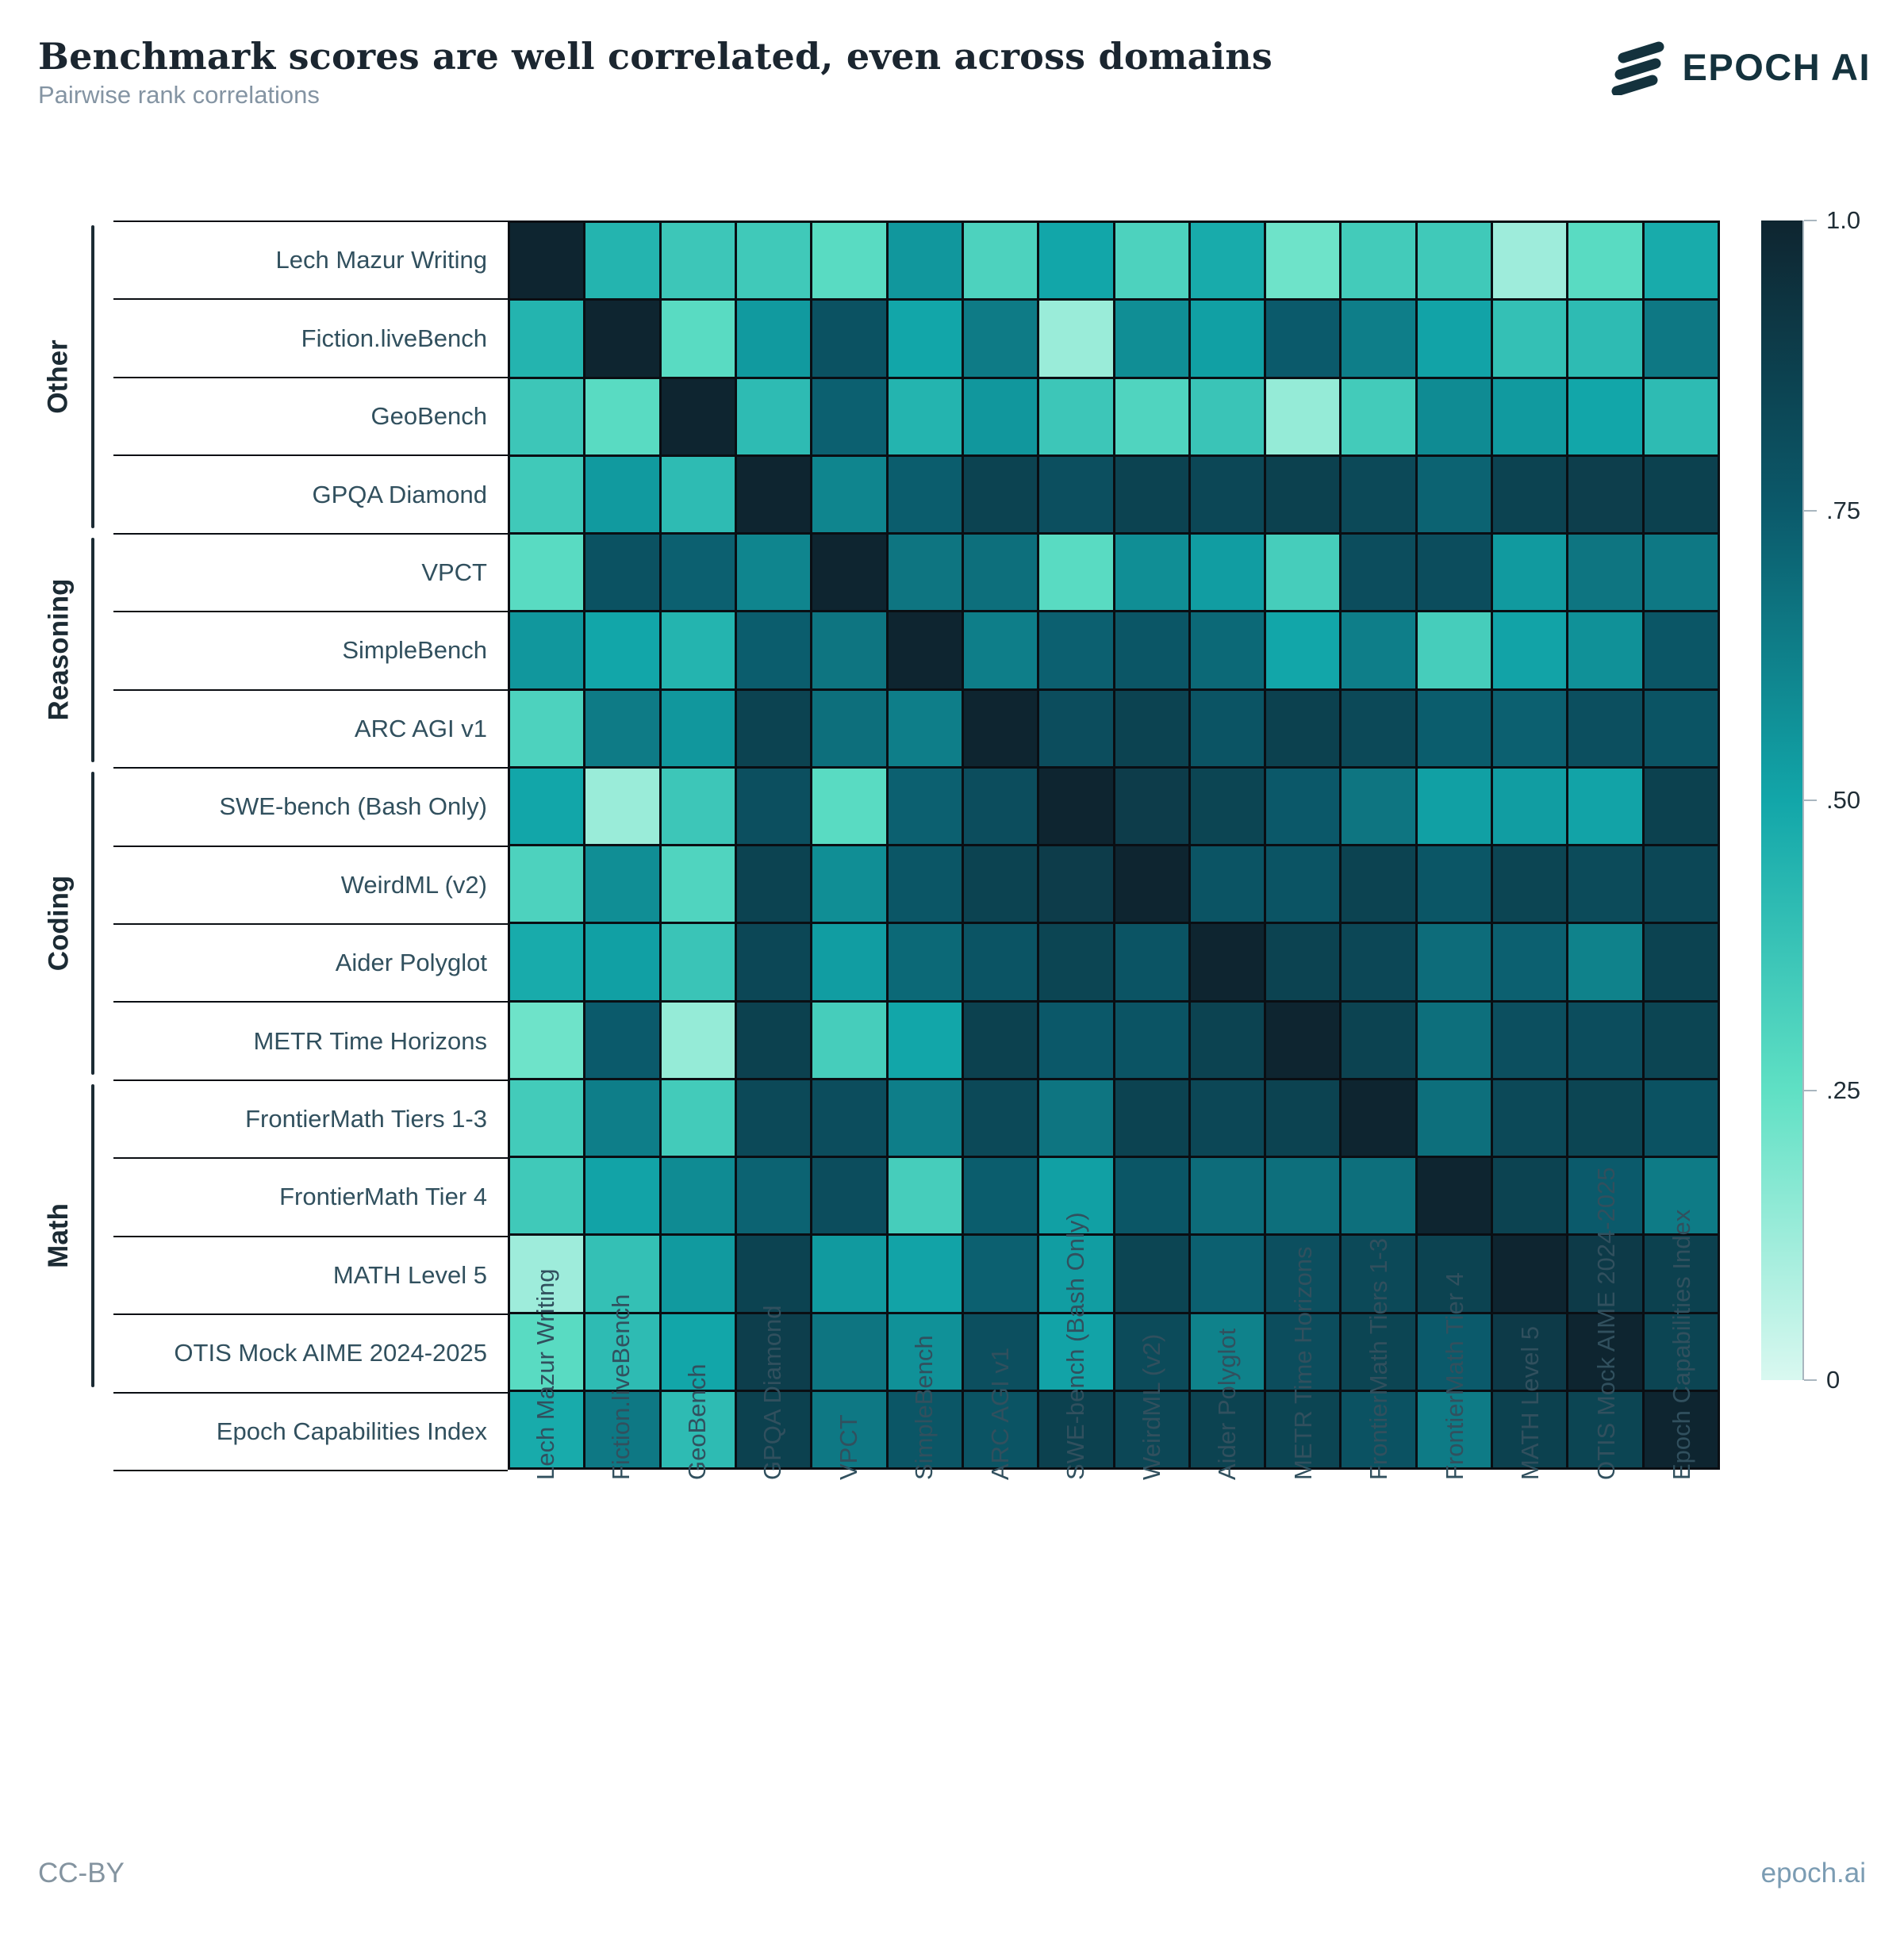  Describe the element at coordinates (1379, 1359) in the screenshot. I see `column-label: FrontierMath Tiers 1-3` at that location.